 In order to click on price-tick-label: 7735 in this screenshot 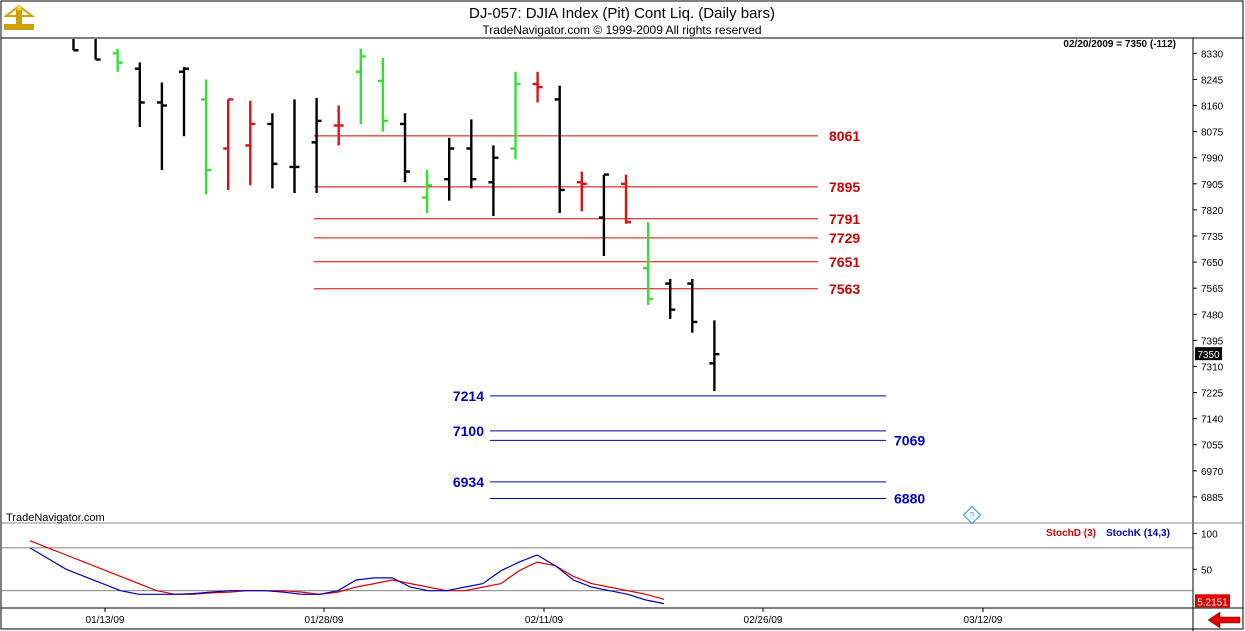, I will do `click(1212, 237)`.